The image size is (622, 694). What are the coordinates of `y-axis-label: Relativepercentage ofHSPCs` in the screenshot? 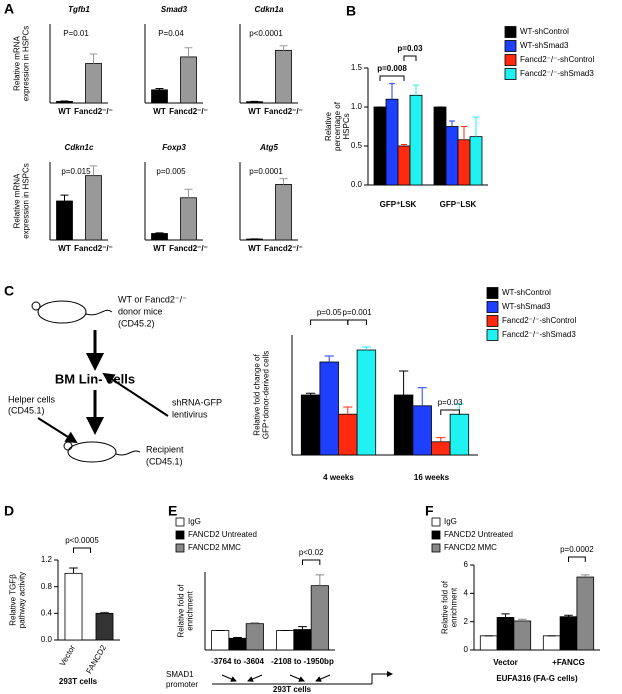 It's located at (337, 126).